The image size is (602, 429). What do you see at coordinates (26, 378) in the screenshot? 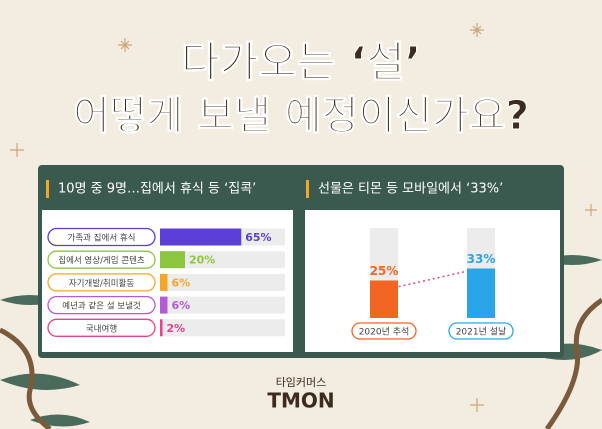
I see `branch-left` at bounding box center [26, 378].